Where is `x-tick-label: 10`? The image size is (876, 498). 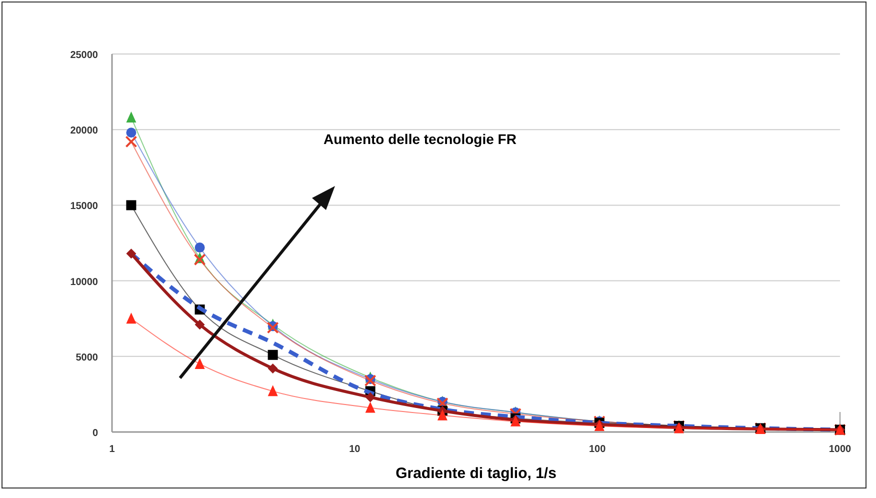
x-tick-label: 10 is located at coordinates (355, 449).